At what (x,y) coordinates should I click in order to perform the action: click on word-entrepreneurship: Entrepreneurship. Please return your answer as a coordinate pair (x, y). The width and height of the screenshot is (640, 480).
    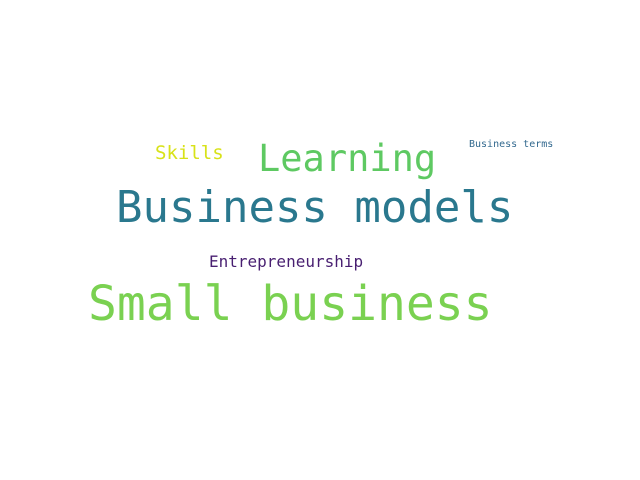
    Looking at the image, I should click on (286, 261).